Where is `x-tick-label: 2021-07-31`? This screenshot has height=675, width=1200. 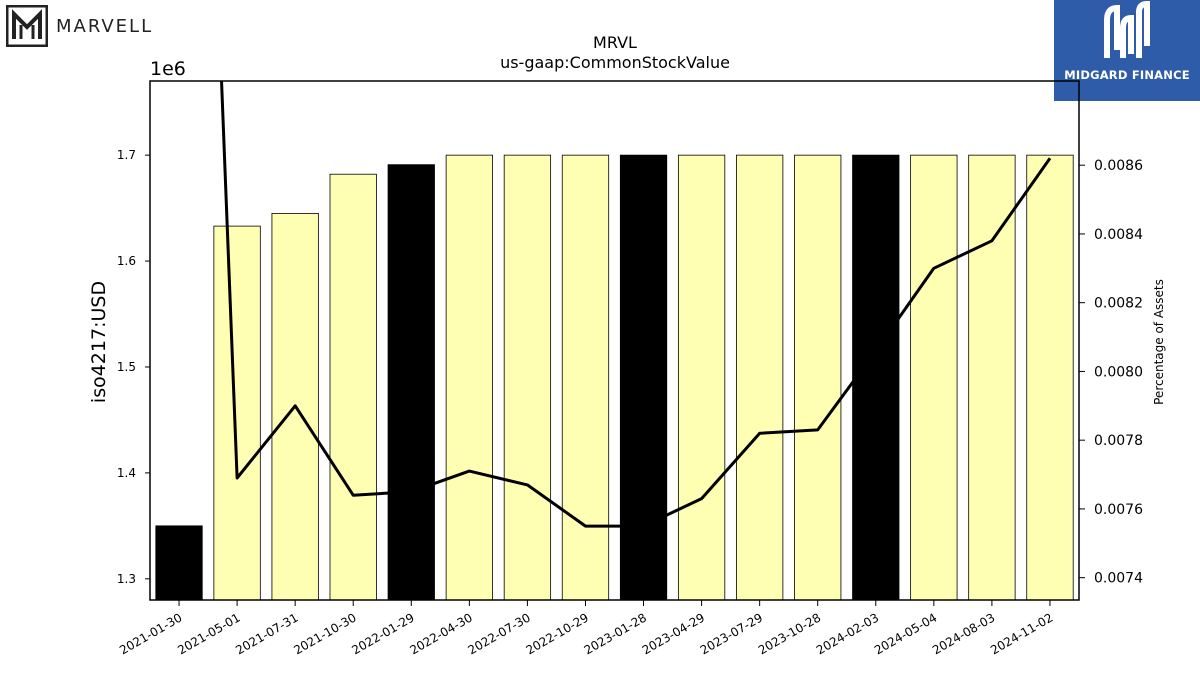
x-tick-label: 2021-07-31 is located at coordinates (266, 633).